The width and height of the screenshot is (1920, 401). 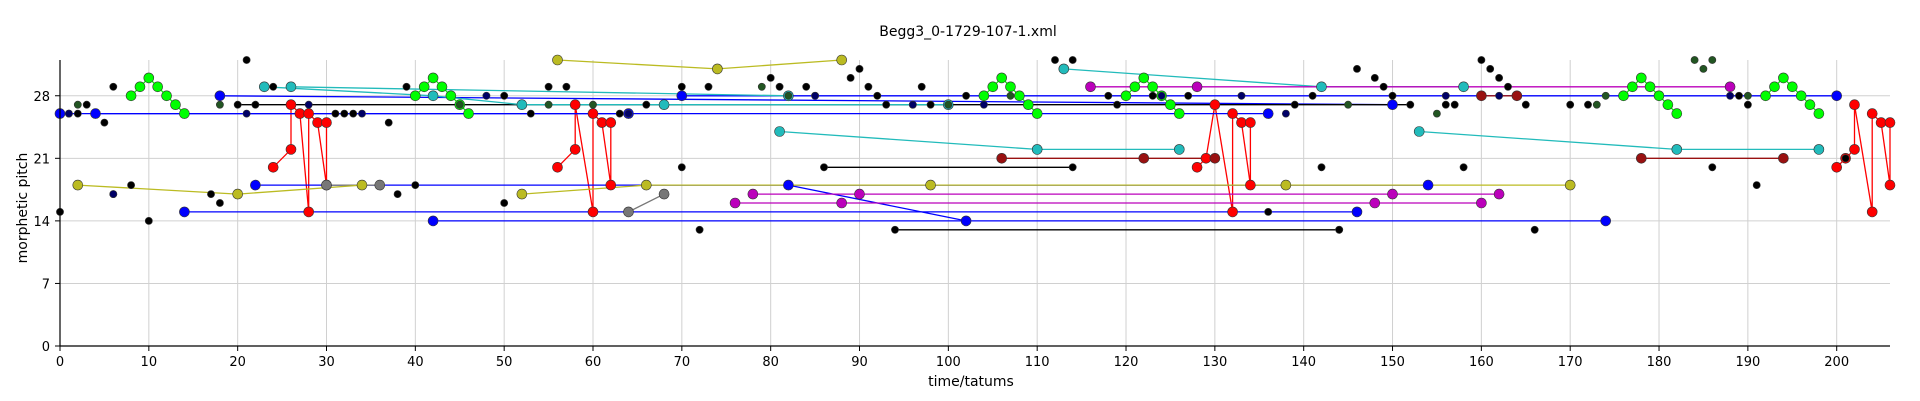 I want to click on x-axis-label: time/tatums, so click(x=971, y=382).